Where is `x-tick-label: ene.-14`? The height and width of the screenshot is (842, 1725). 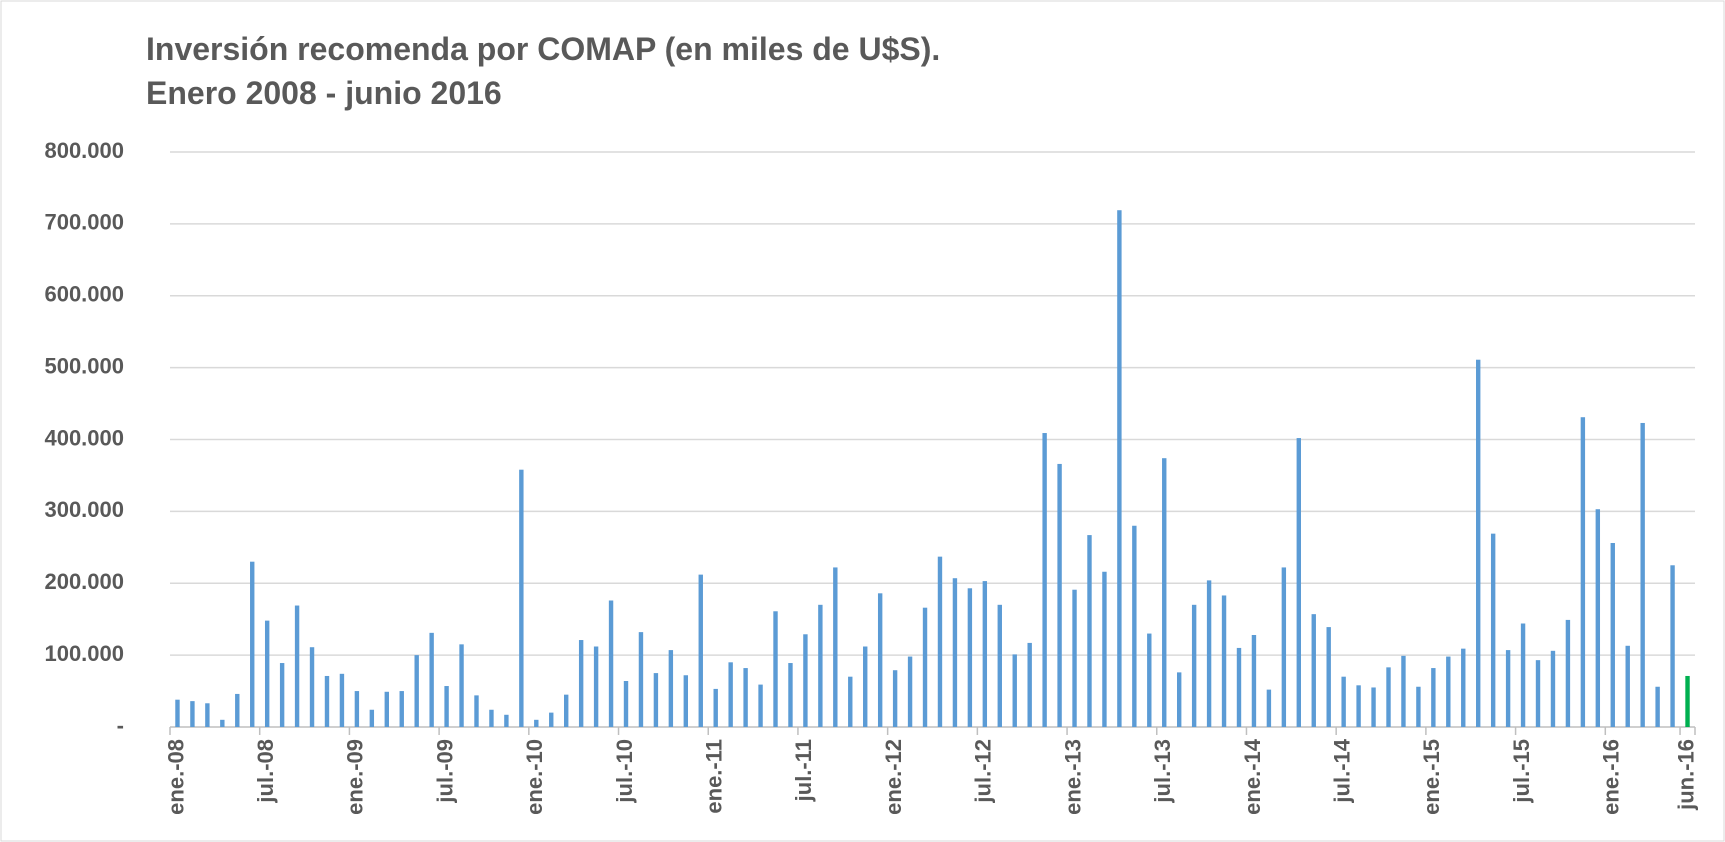
x-tick-label: ene.-14 is located at coordinates (1252, 776).